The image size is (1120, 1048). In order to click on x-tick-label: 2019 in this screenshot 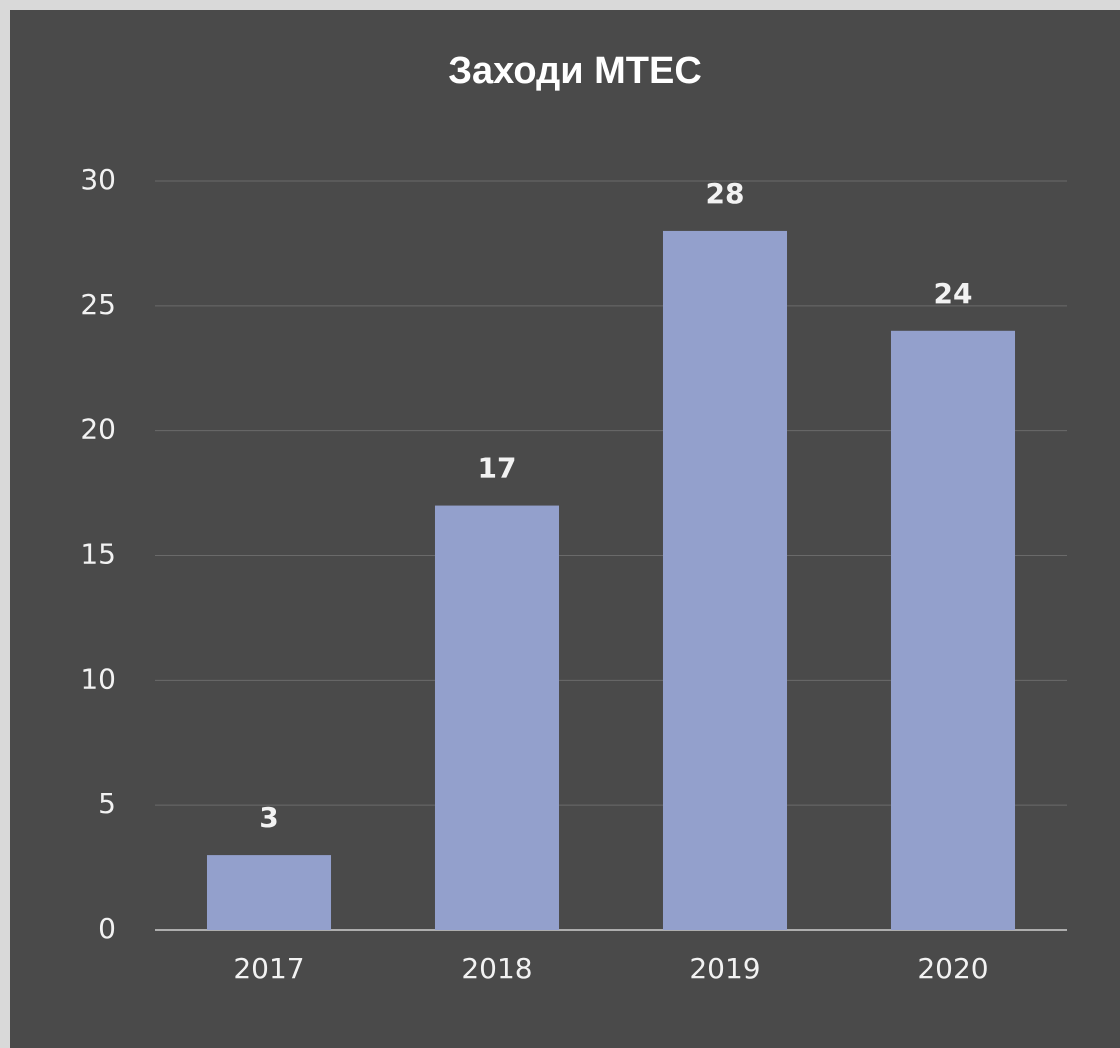, I will do `click(724, 968)`.